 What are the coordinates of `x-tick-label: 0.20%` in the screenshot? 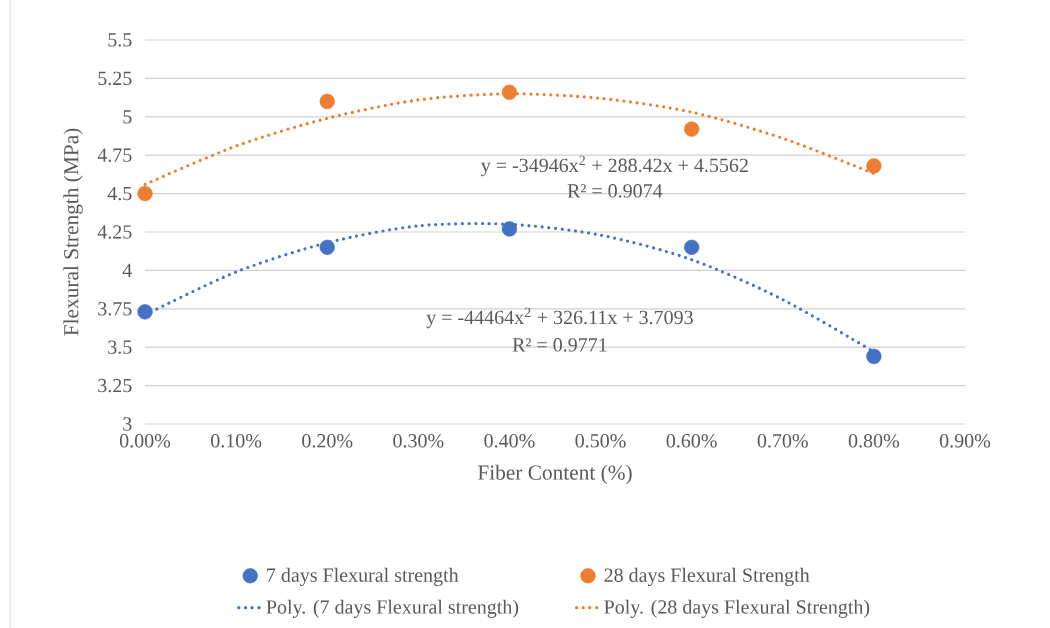 It's located at (327, 441).